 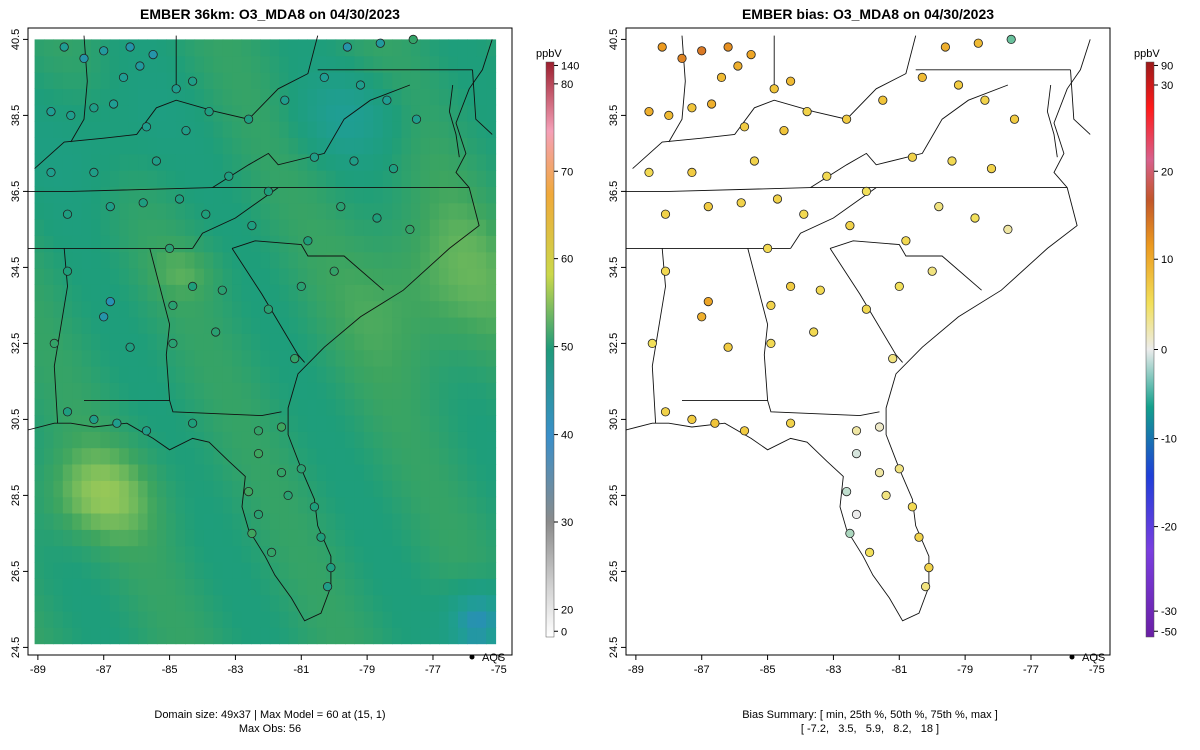 What do you see at coordinates (38, 670) in the screenshot?
I see `x-tick-label: -89` at bounding box center [38, 670].